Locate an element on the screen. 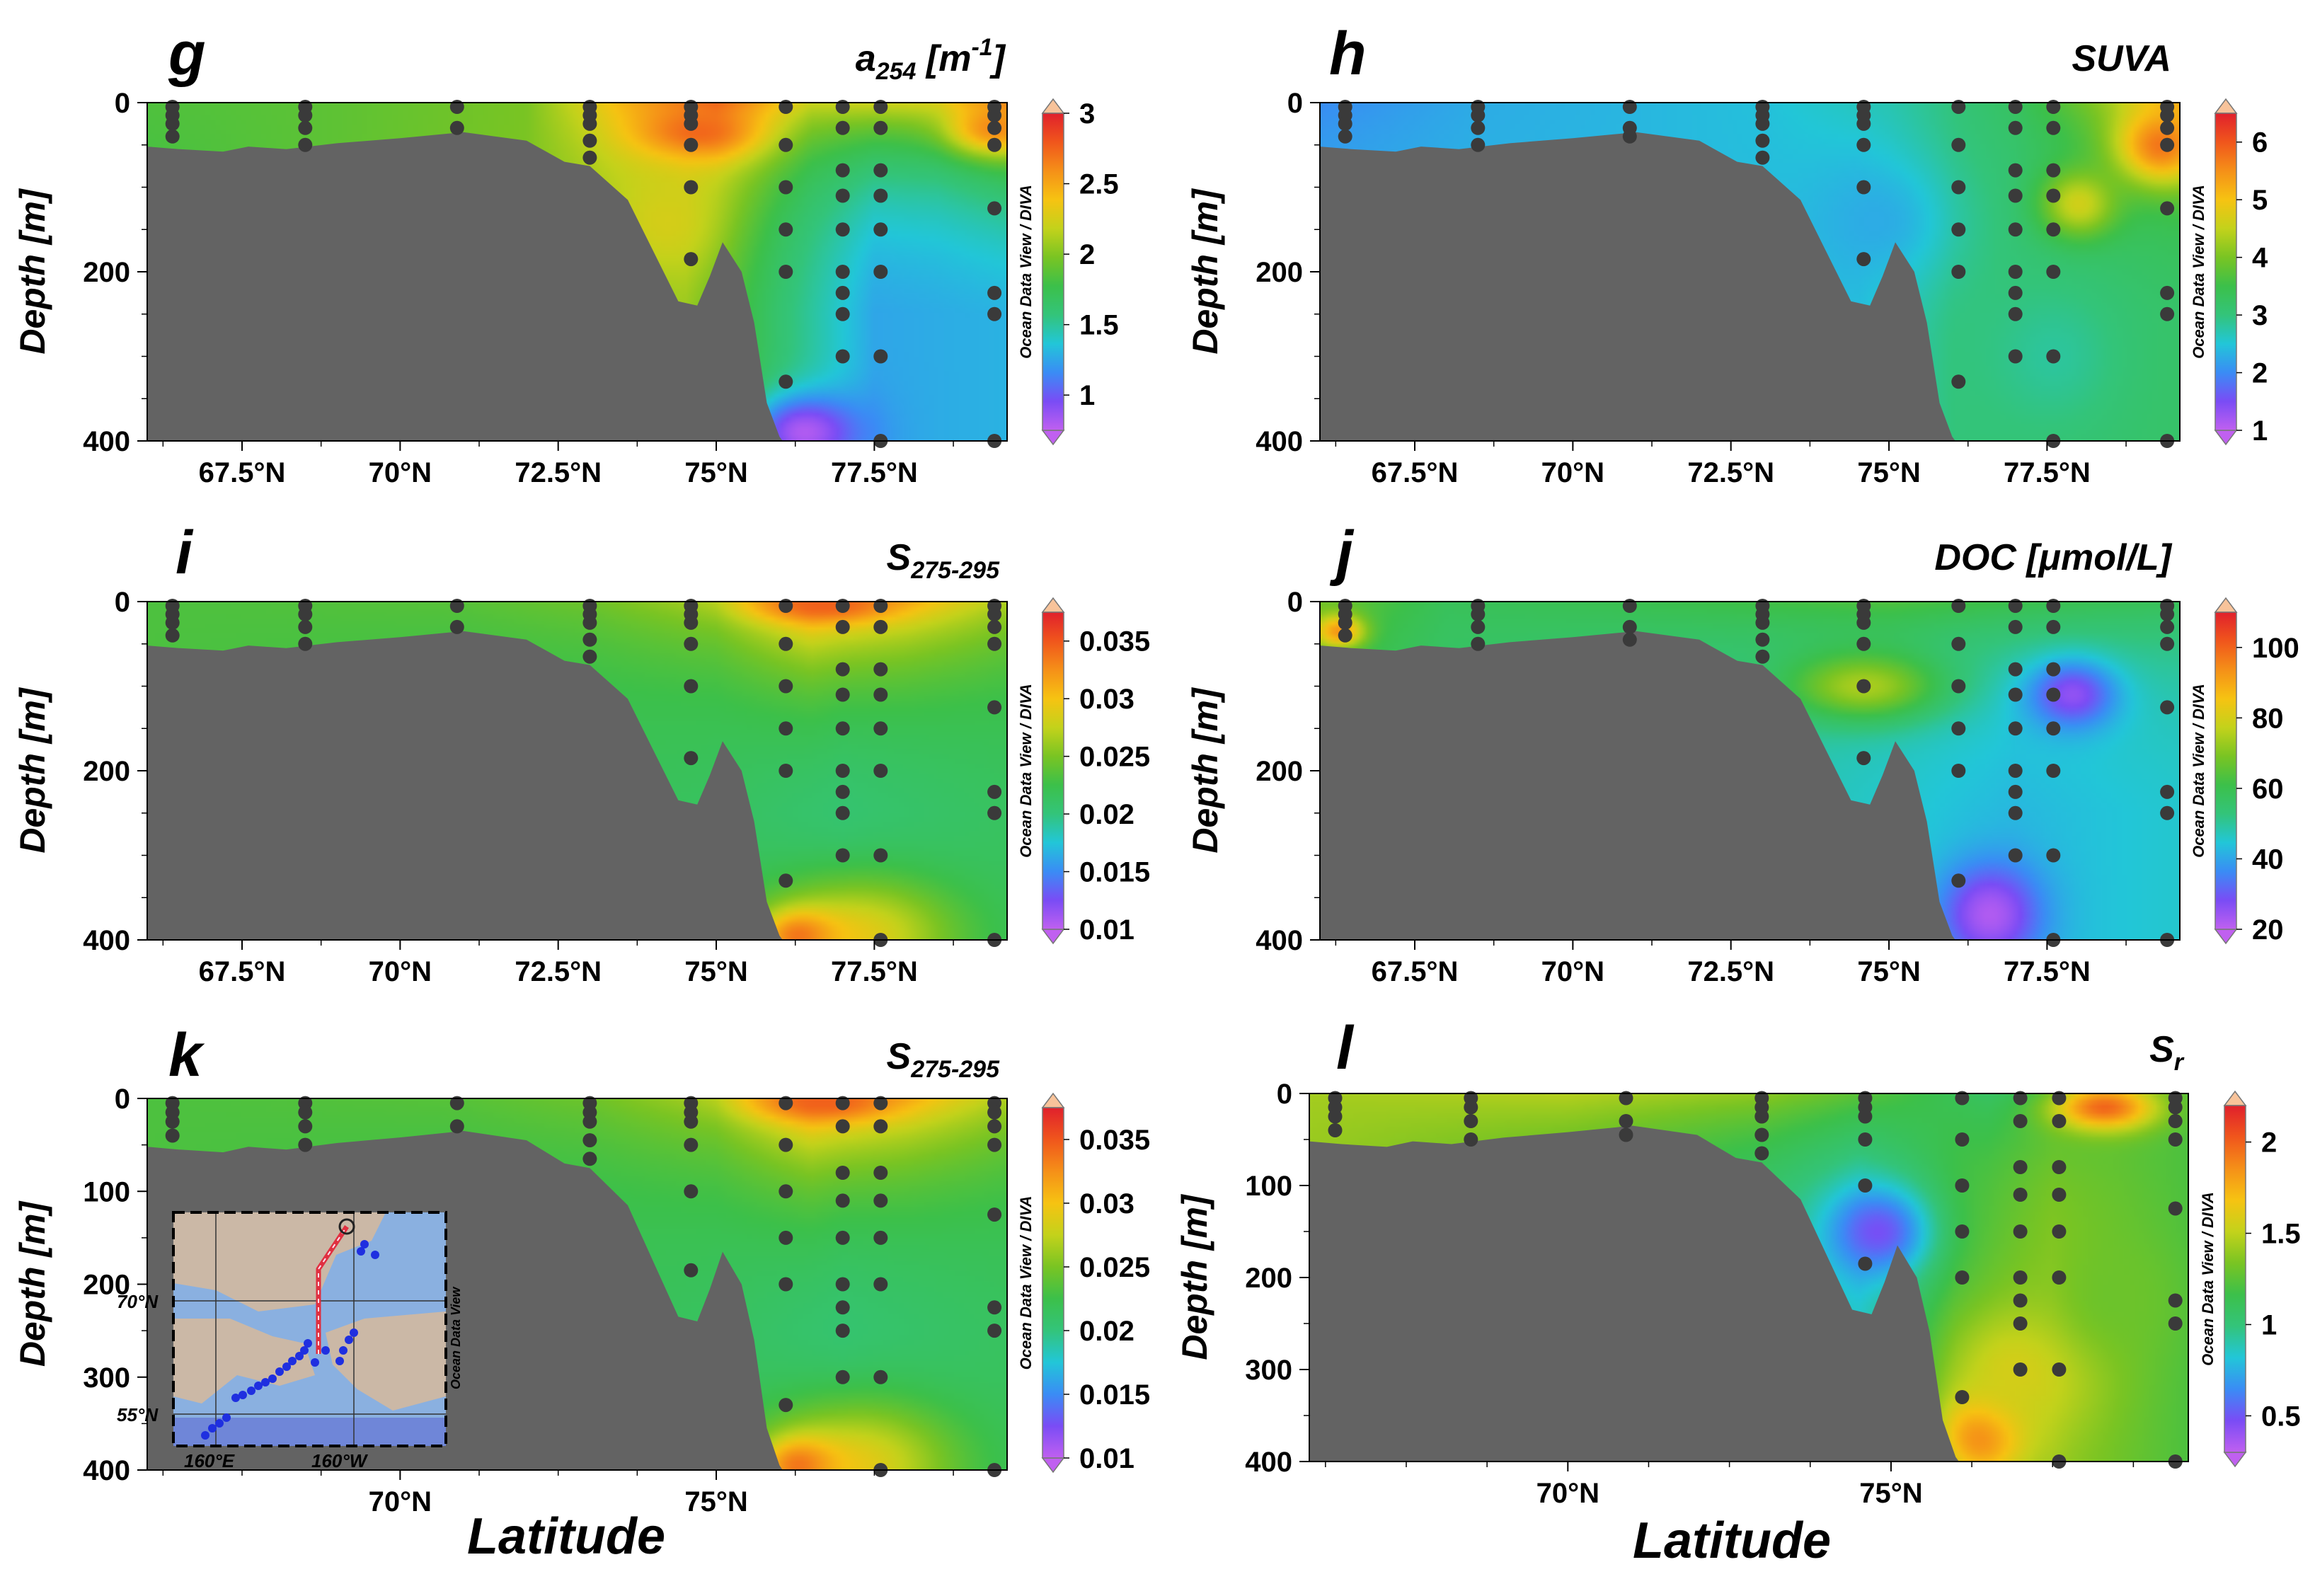 The width and height of the screenshot is (2315, 1596). inset-land-asia is located at coordinates (244, 1361).